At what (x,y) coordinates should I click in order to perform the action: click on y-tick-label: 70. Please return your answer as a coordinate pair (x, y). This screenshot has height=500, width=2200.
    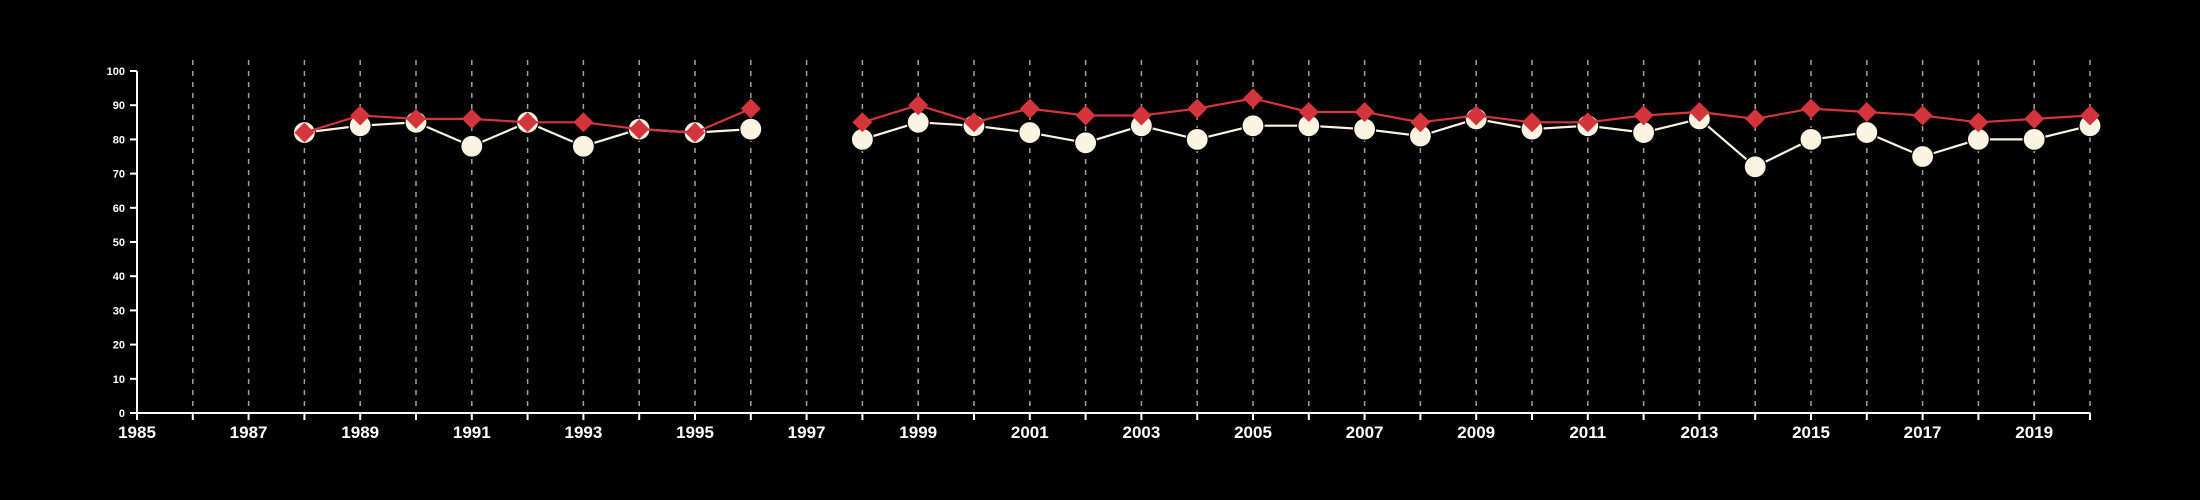
    Looking at the image, I should click on (119, 175).